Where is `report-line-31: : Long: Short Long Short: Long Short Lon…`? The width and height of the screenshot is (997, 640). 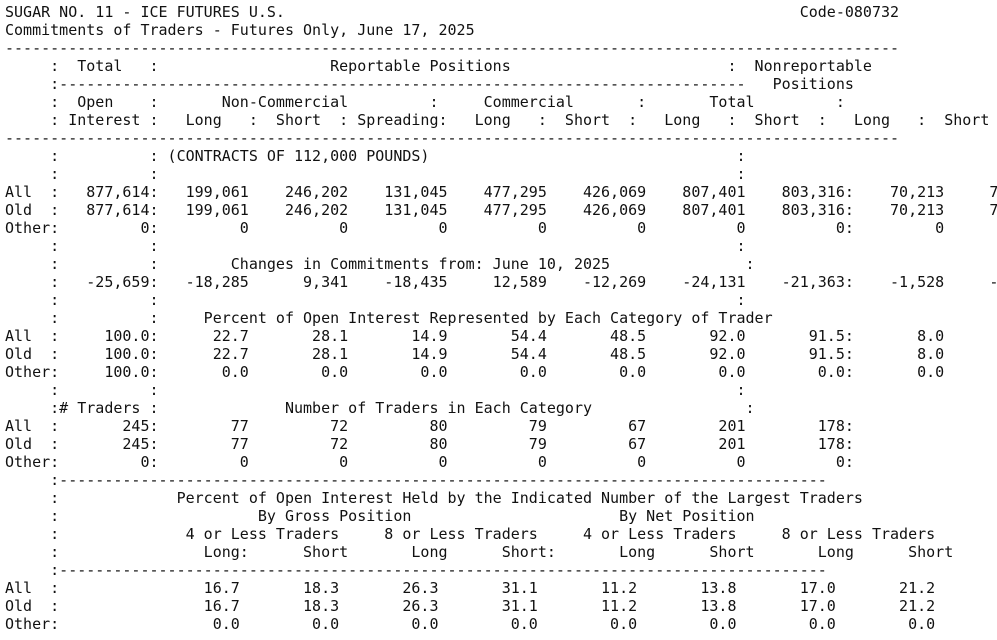
report-line-31: : Long: Short Long Short: Long Short Lon… is located at coordinates (479, 552).